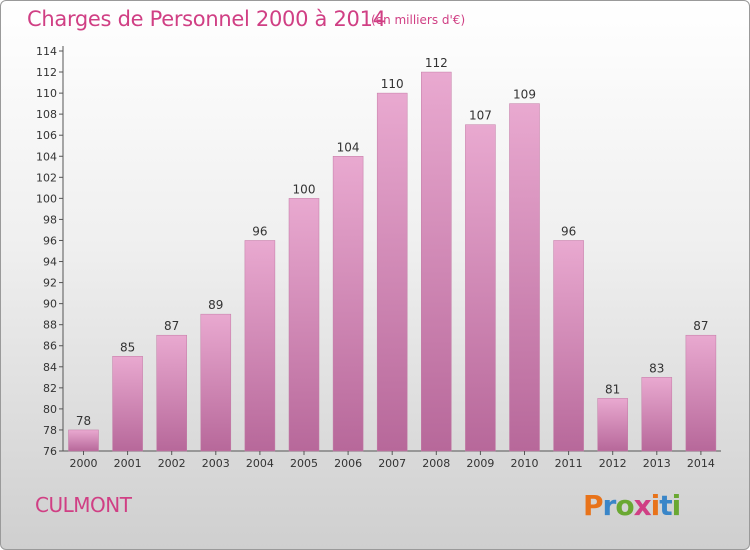 This screenshot has height=550, width=750. Describe the element at coordinates (46, 51) in the screenshot. I see `y-tick-label: 114` at that location.